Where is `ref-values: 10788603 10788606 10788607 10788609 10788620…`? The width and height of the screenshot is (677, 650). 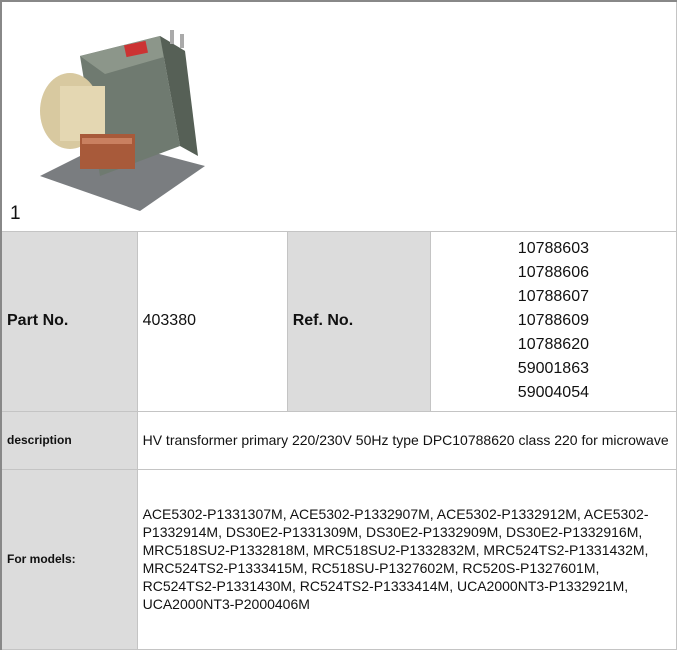
ref-values: 10788603 10788606 10788607 10788609 10788620… is located at coordinates (553, 321).